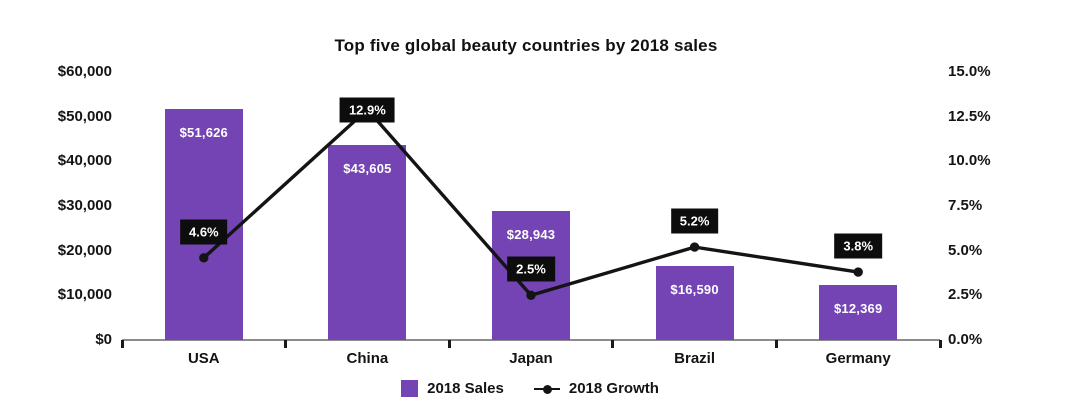 Image resolution: width=1080 pixels, height=414 pixels. What do you see at coordinates (367, 358) in the screenshot?
I see `x-axis-label-china: China` at bounding box center [367, 358].